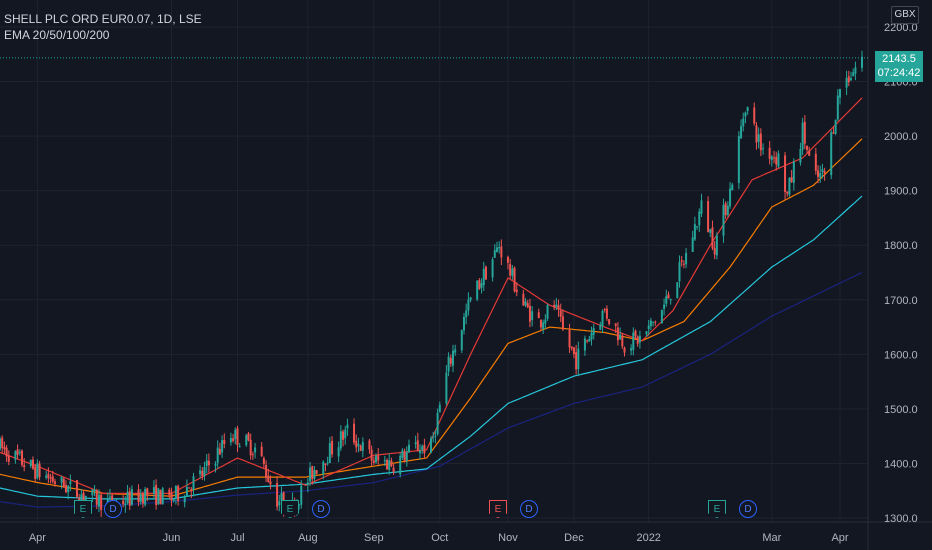  Describe the element at coordinates (901, 301) in the screenshot. I see `y-tick-label: 1700.0` at that location.